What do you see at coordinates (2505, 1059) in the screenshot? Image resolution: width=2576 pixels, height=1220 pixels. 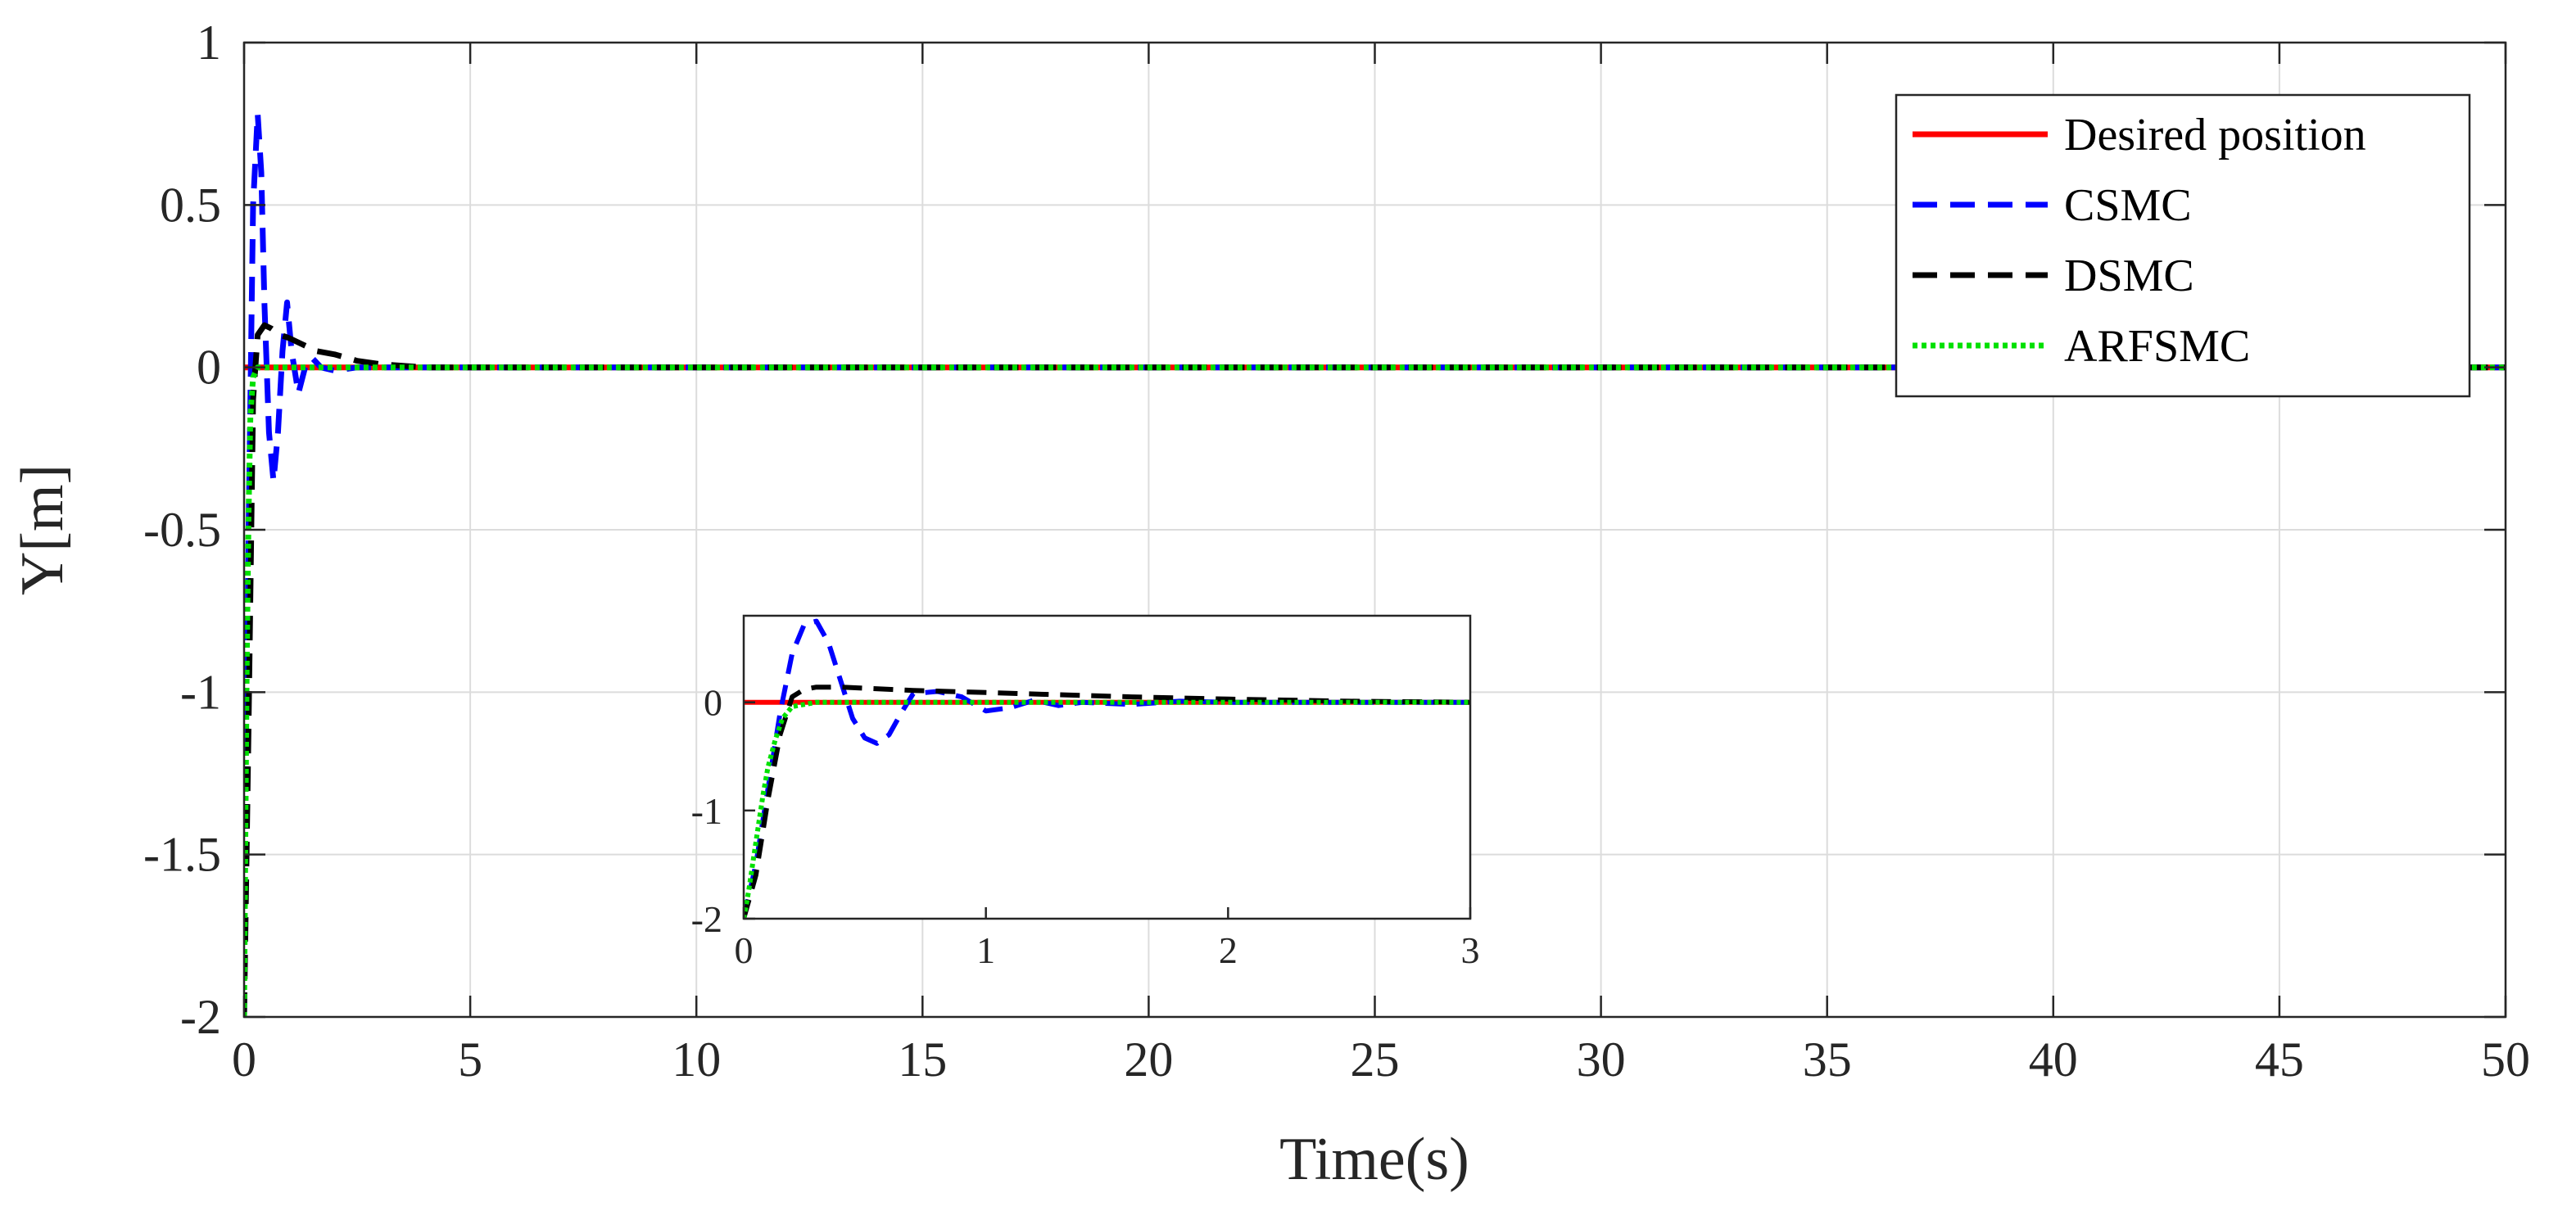 I see `main-xtick-label: 50` at bounding box center [2505, 1059].